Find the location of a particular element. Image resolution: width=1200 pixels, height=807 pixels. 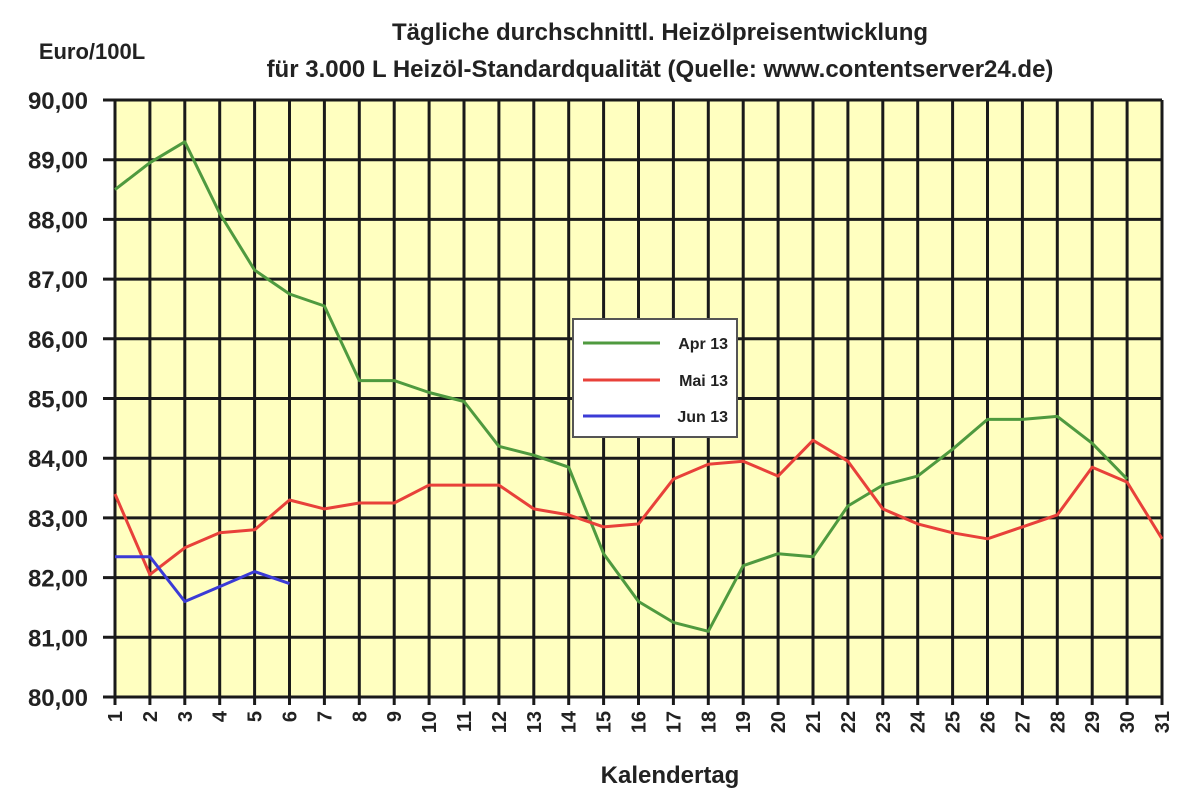

x-tick-label: 16 is located at coordinates (640, 722).